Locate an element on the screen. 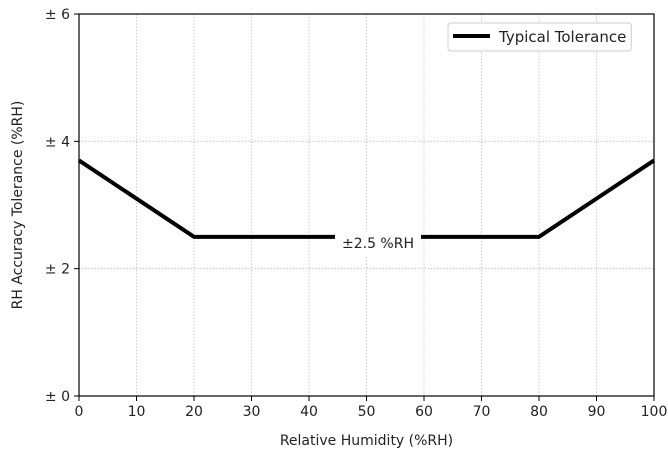  x-tick-label: 70 is located at coordinates (482, 412).